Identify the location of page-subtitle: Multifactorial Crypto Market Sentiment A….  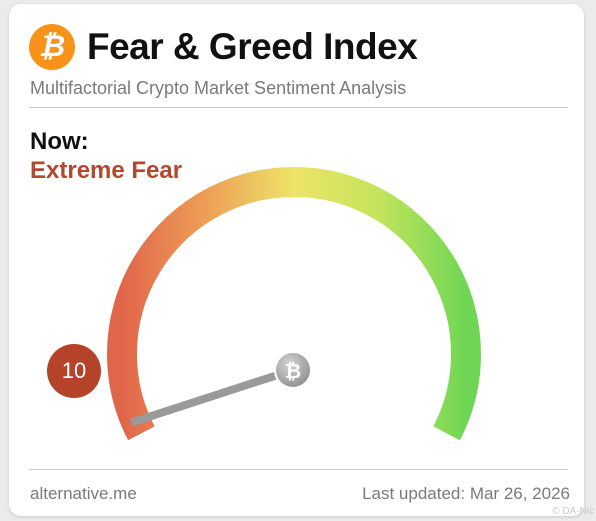
(218, 88).